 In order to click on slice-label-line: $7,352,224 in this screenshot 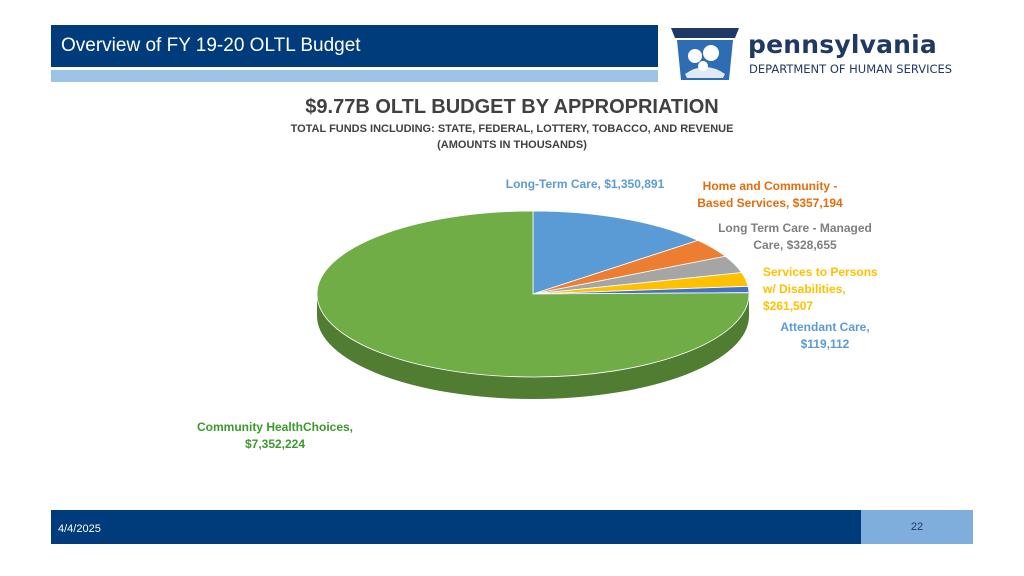, I will do `click(275, 444)`.